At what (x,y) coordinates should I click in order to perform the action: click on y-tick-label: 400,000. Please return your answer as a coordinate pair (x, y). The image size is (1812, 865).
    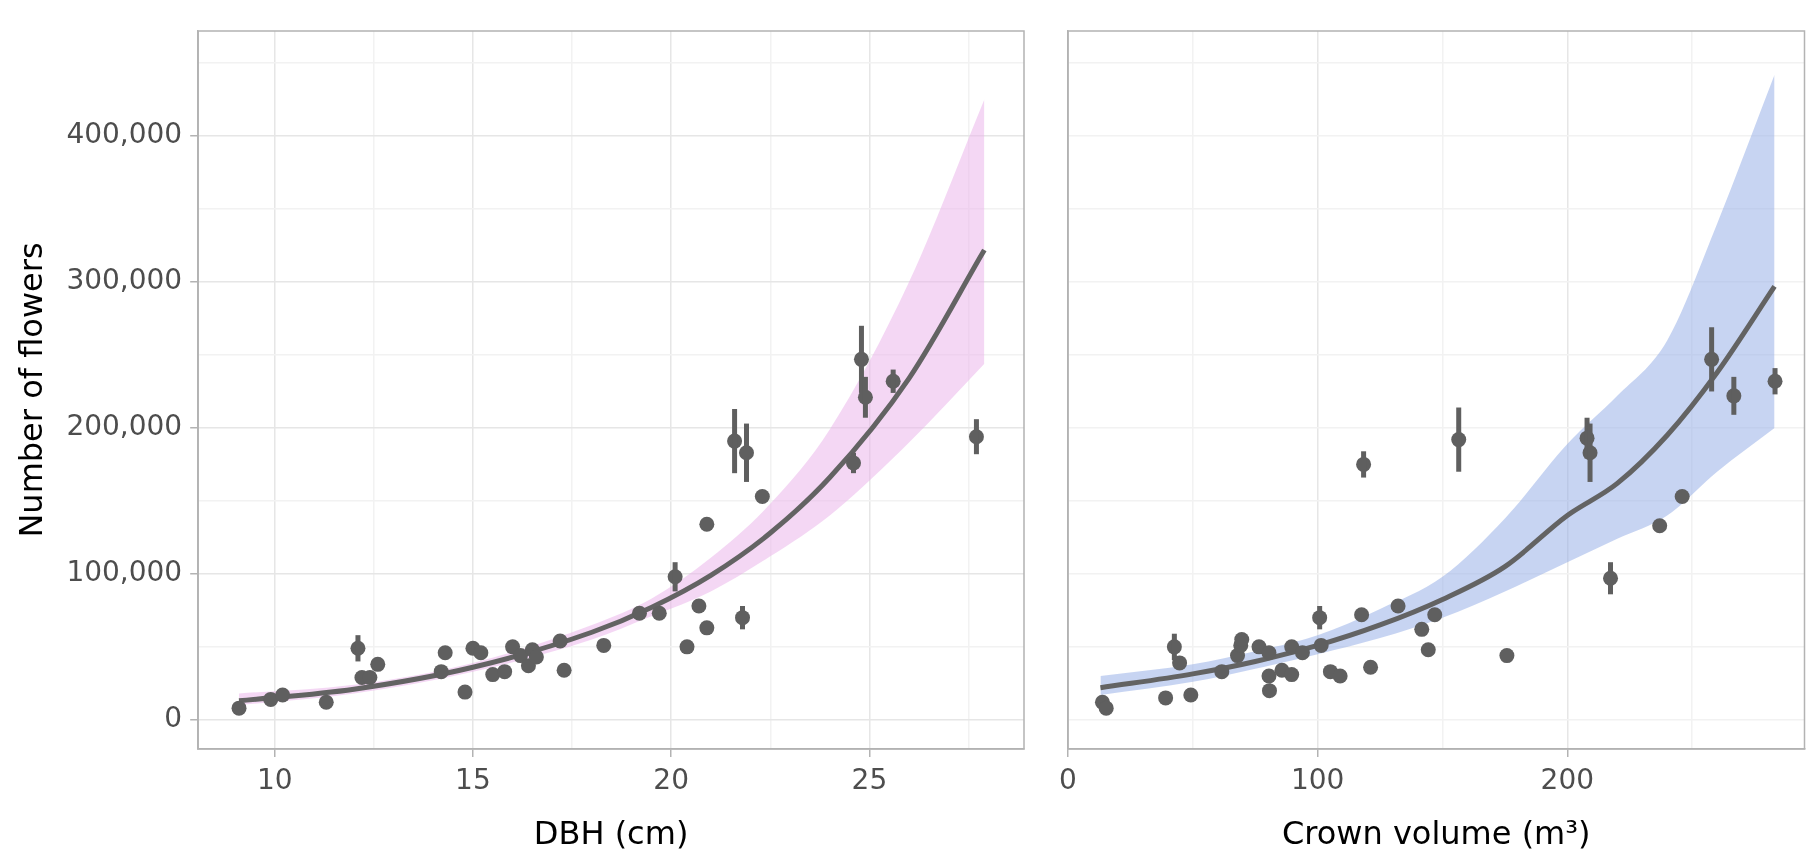
    Looking at the image, I should click on (124, 134).